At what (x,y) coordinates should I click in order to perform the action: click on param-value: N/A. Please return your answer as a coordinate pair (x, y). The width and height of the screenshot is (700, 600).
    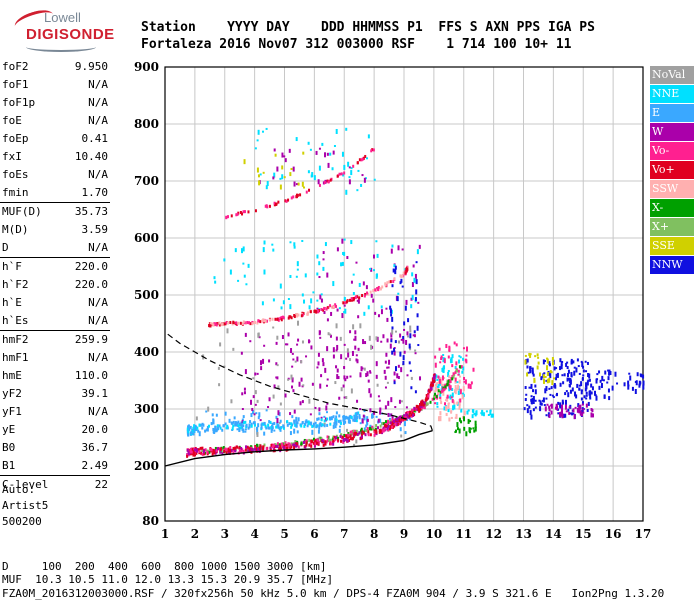
    Looking at the image, I should click on (98, 84).